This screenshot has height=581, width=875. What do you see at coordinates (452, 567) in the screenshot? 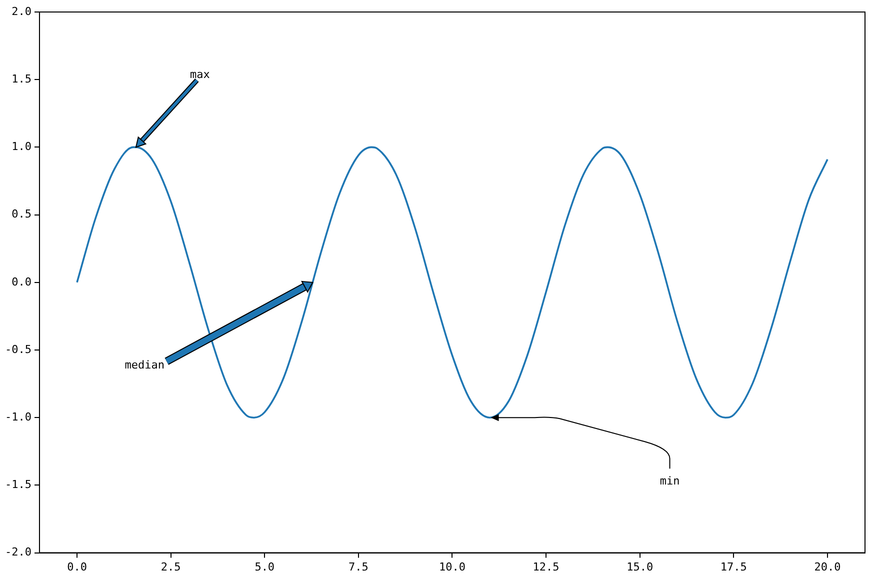
I see `x-tick-label: 10.0` at bounding box center [452, 567].